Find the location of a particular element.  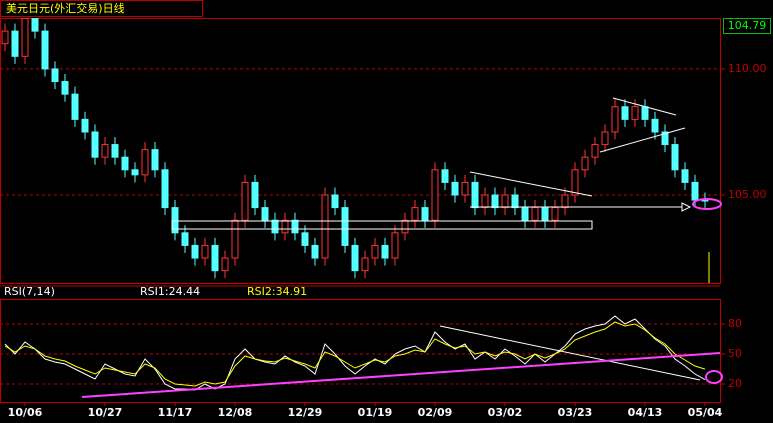

x-tick-label: 04/13 is located at coordinates (645, 412).